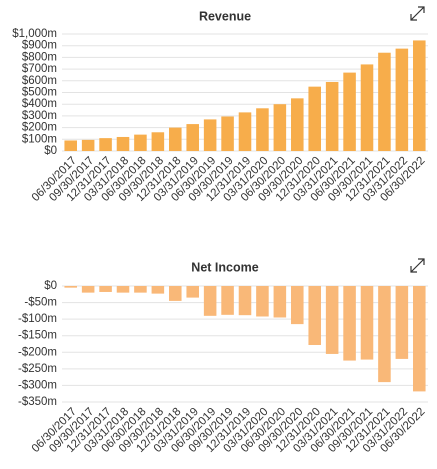 The image size is (437, 469). What do you see at coordinates (37, 319) in the screenshot?
I see `y-tick-label: -$100m` at bounding box center [37, 319].